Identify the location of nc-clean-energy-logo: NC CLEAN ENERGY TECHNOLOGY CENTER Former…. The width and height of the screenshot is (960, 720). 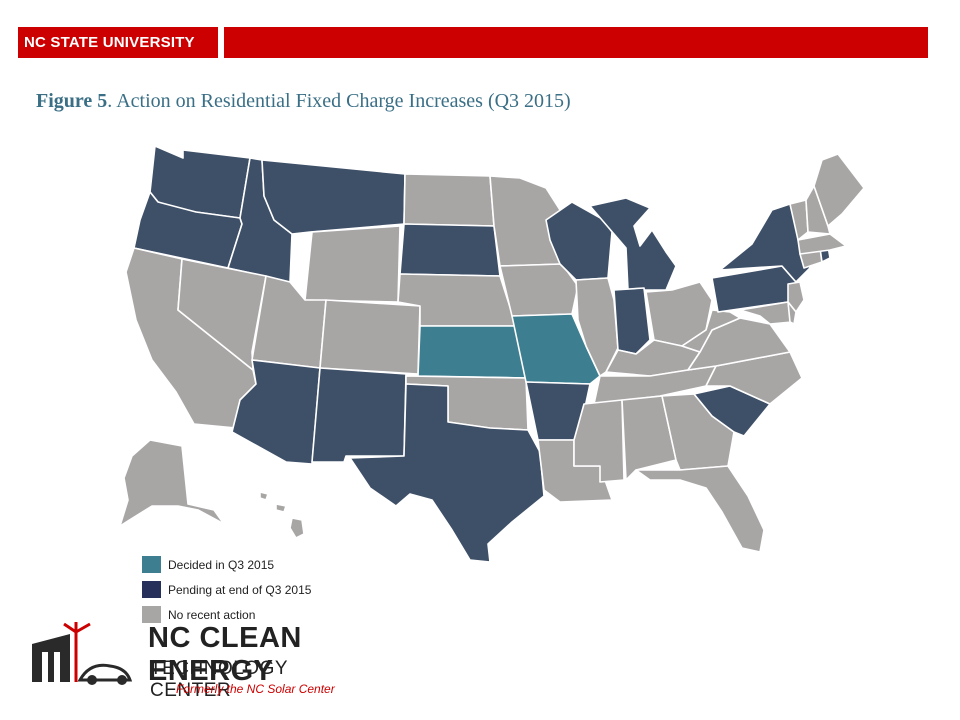
(195, 659).